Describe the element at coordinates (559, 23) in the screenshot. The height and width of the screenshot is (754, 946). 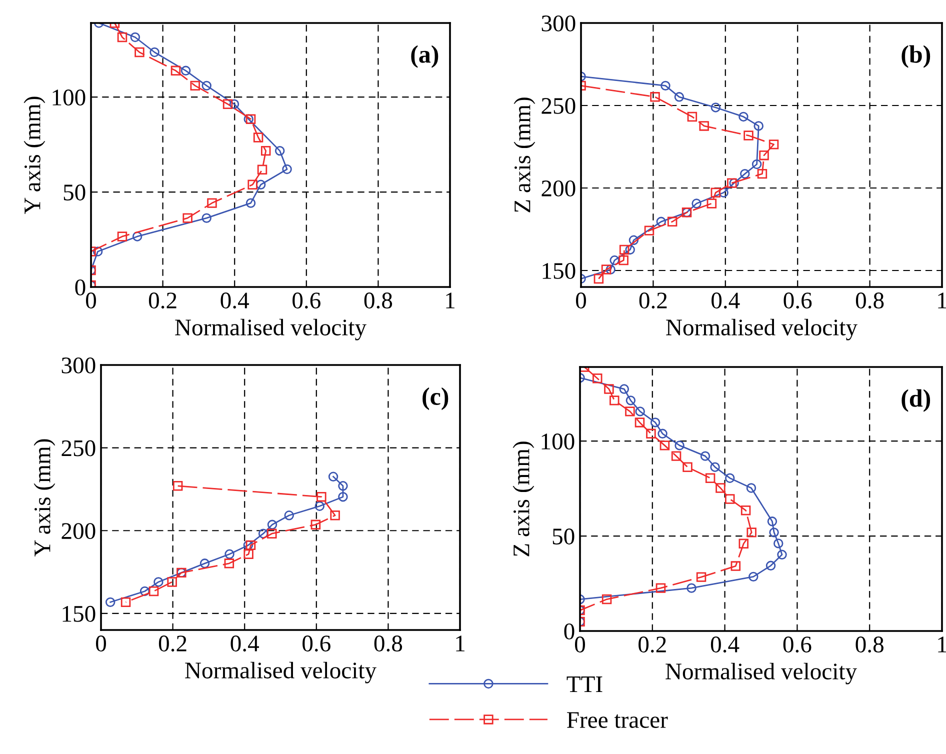
I see `y-tick-label: 300` at that location.